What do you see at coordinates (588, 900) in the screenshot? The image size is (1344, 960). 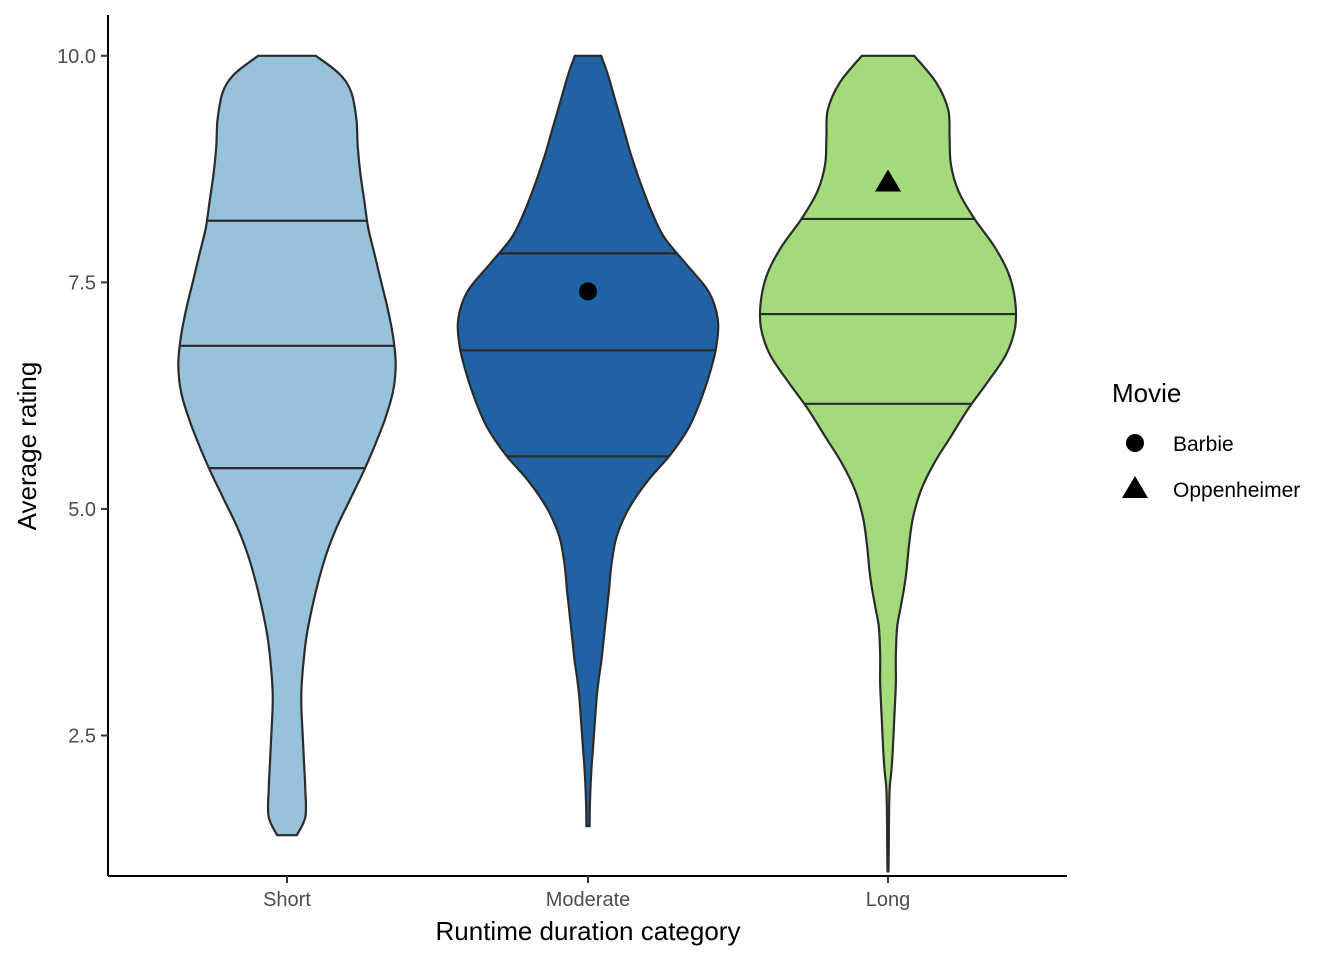 I see `x-tick-label: Moderate` at bounding box center [588, 900].